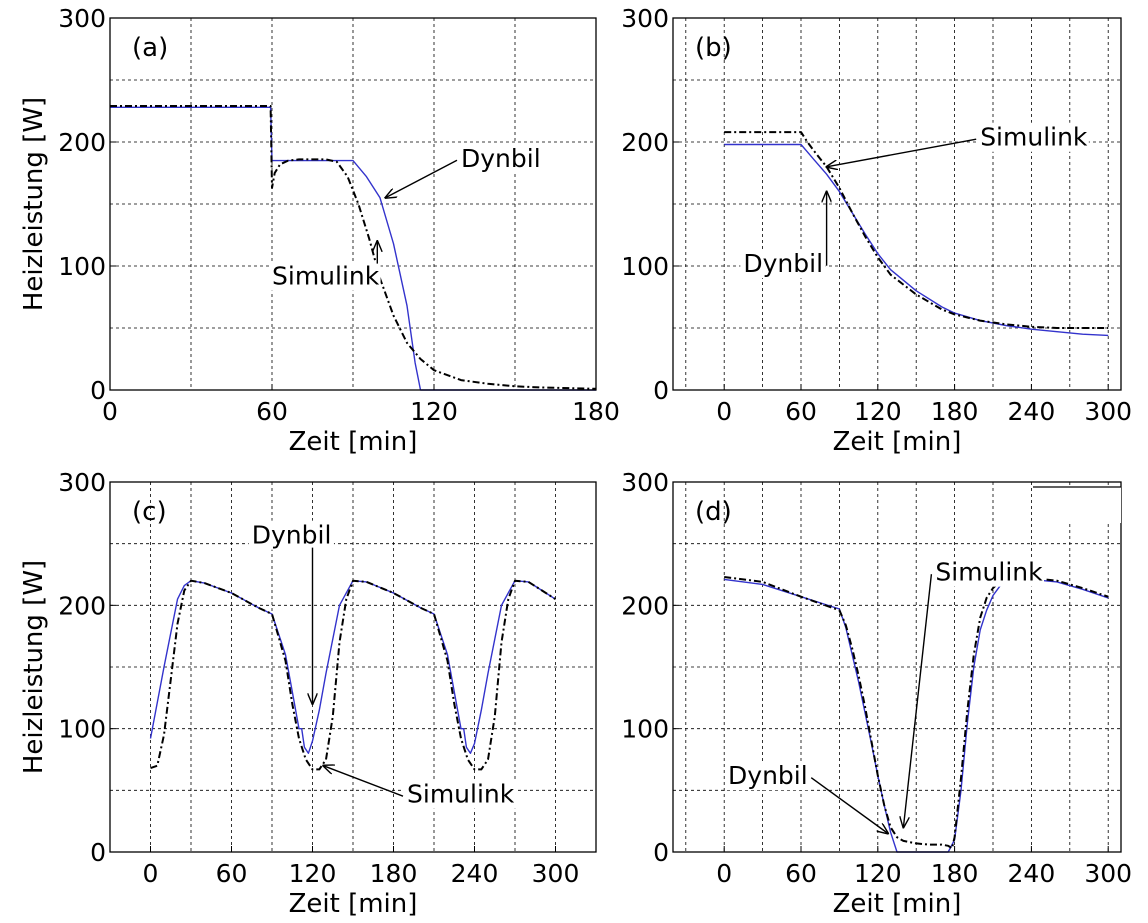 The image size is (1148, 923). Describe the element at coordinates (713, 512) in the screenshot. I see `panel-tag: (d)` at that location.